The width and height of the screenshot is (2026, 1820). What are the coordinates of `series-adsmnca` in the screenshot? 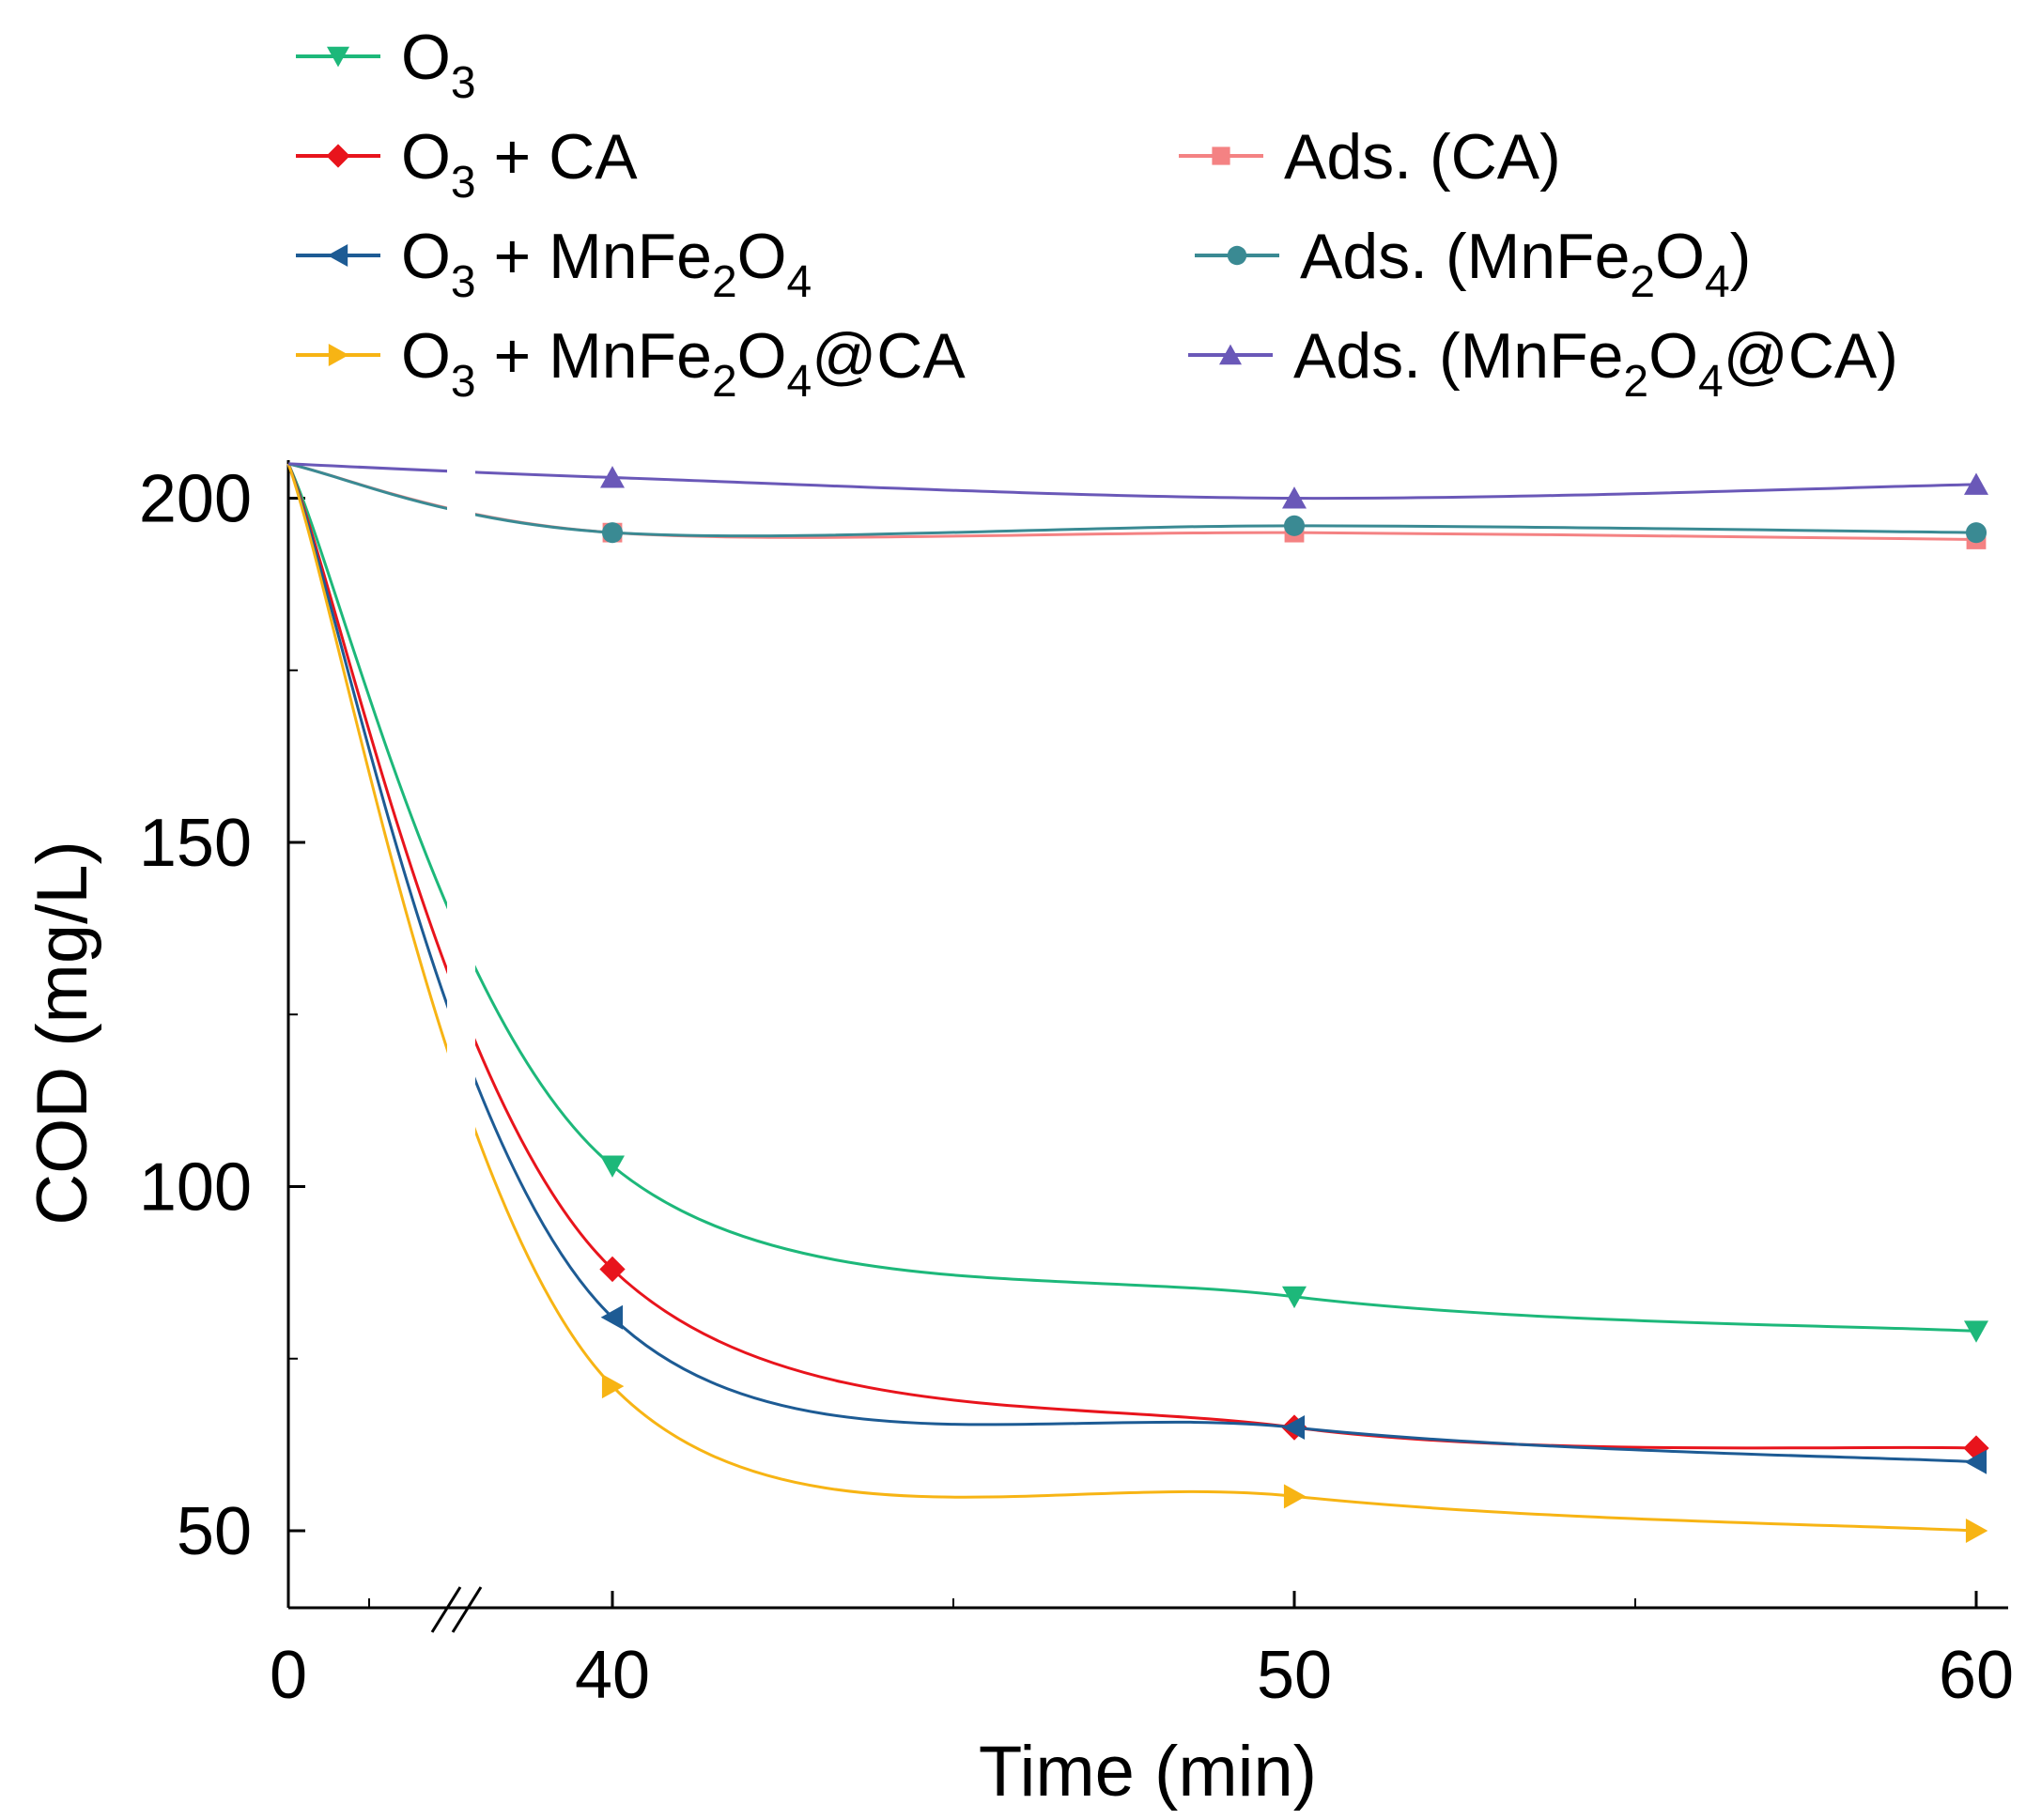 It's located at (1137, 485).